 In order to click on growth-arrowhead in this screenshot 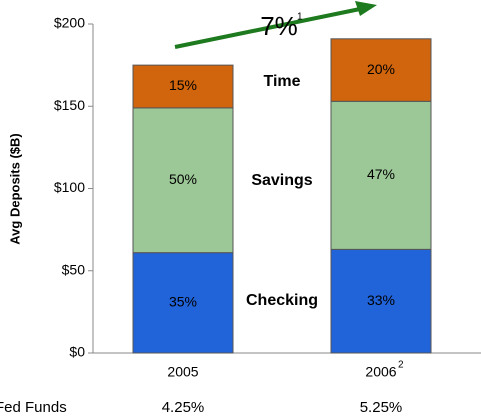, I will do `click(366, 8)`.